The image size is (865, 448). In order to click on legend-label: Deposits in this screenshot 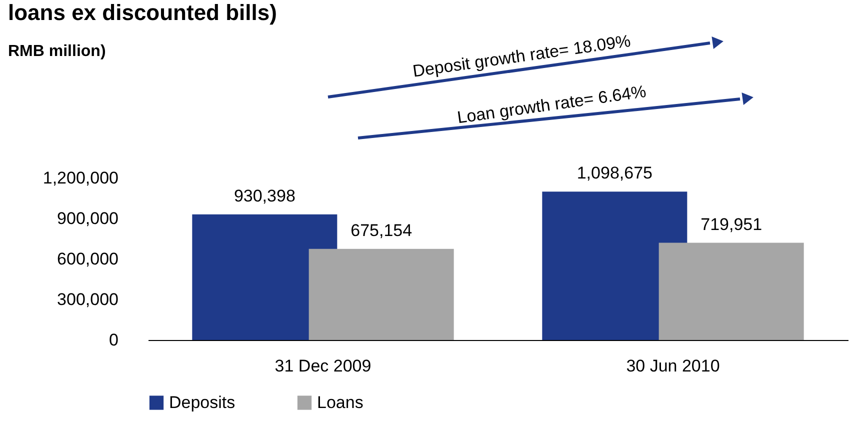, I will do `click(202, 402)`.